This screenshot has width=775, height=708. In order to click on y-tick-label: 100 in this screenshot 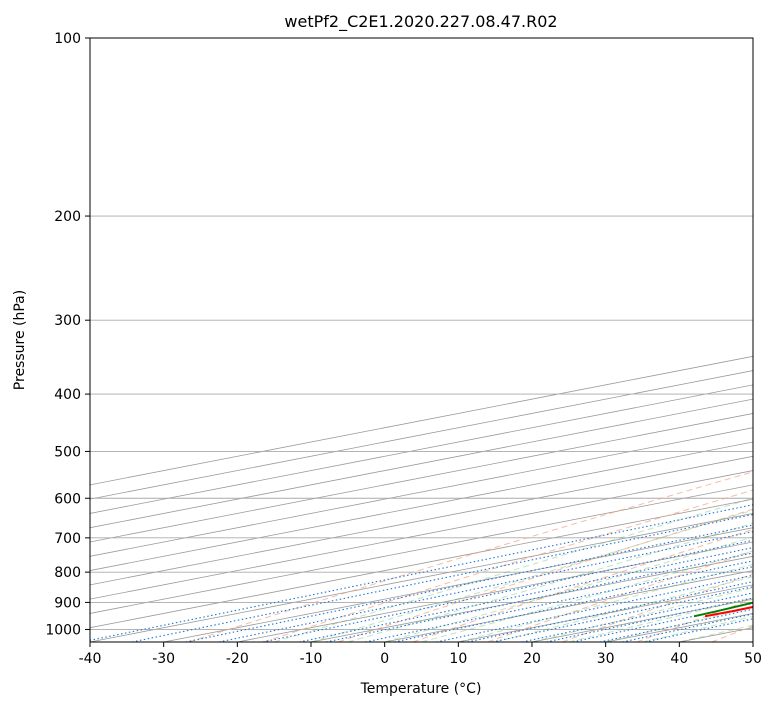, I will do `click(67, 39)`.